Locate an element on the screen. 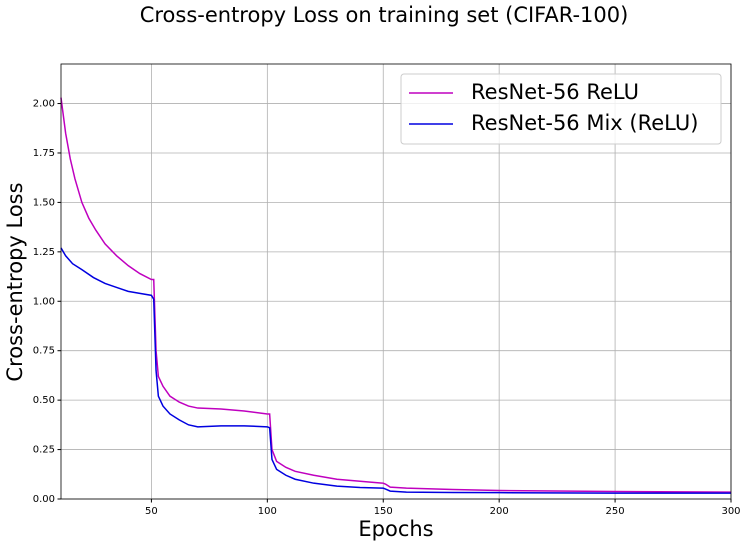  legend: ResNet-56 ReLU ResNet-56 Mix (ReLU) is located at coordinates (561, 109).